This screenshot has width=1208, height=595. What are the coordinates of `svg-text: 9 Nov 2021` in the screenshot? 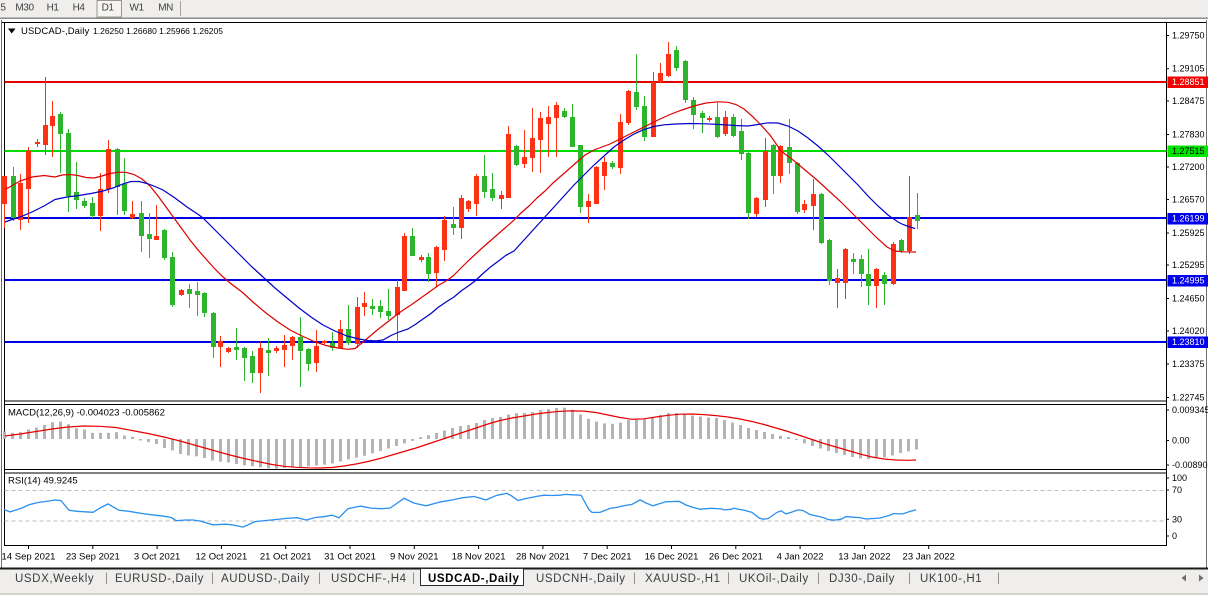 It's located at (414, 557).